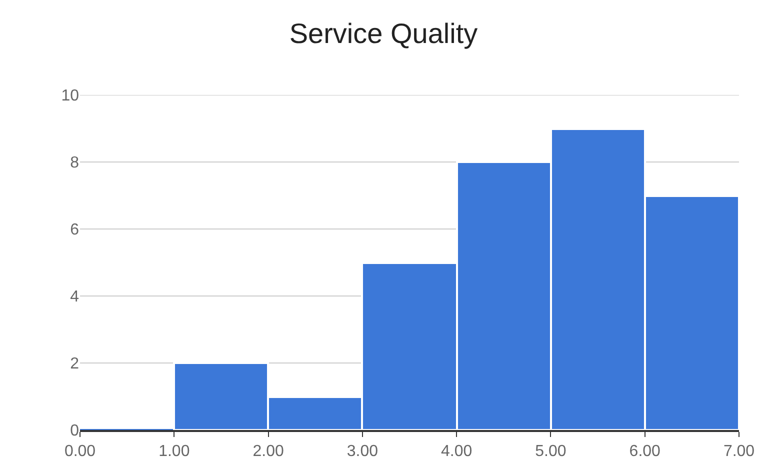 The width and height of the screenshot is (767, 475). Describe the element at coordinates (174, 451) in the screenshot. I see `x-tick-label: 1.00` at that location.